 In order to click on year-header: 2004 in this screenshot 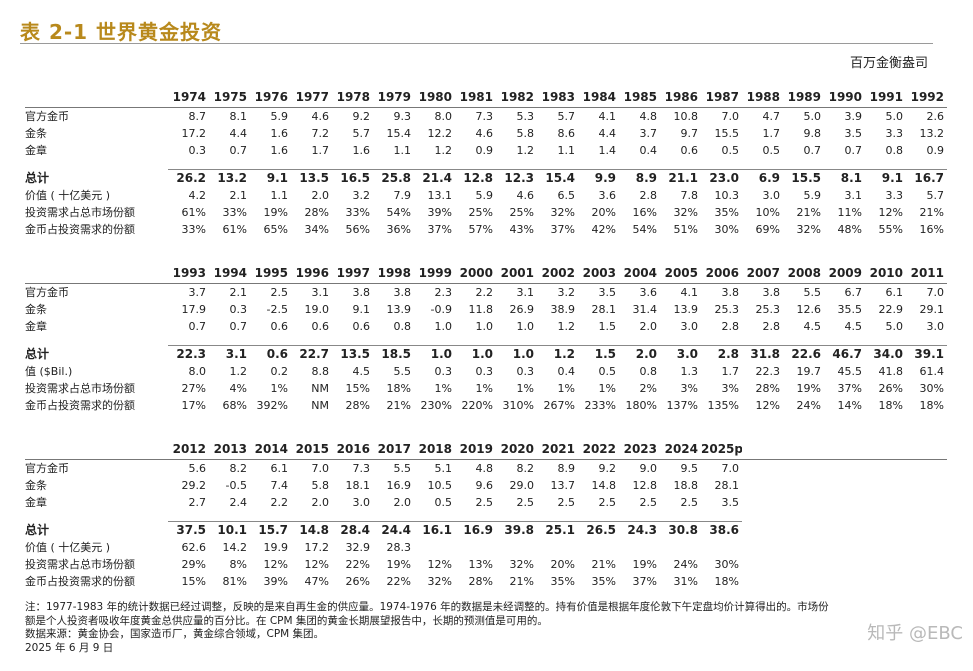, I will do `click(639, 273)`.